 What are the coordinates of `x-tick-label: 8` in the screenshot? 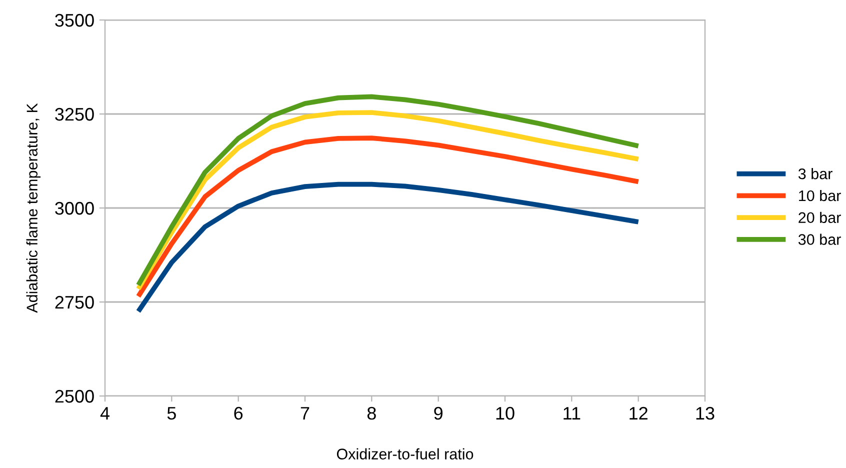 It's located at (371, 413).